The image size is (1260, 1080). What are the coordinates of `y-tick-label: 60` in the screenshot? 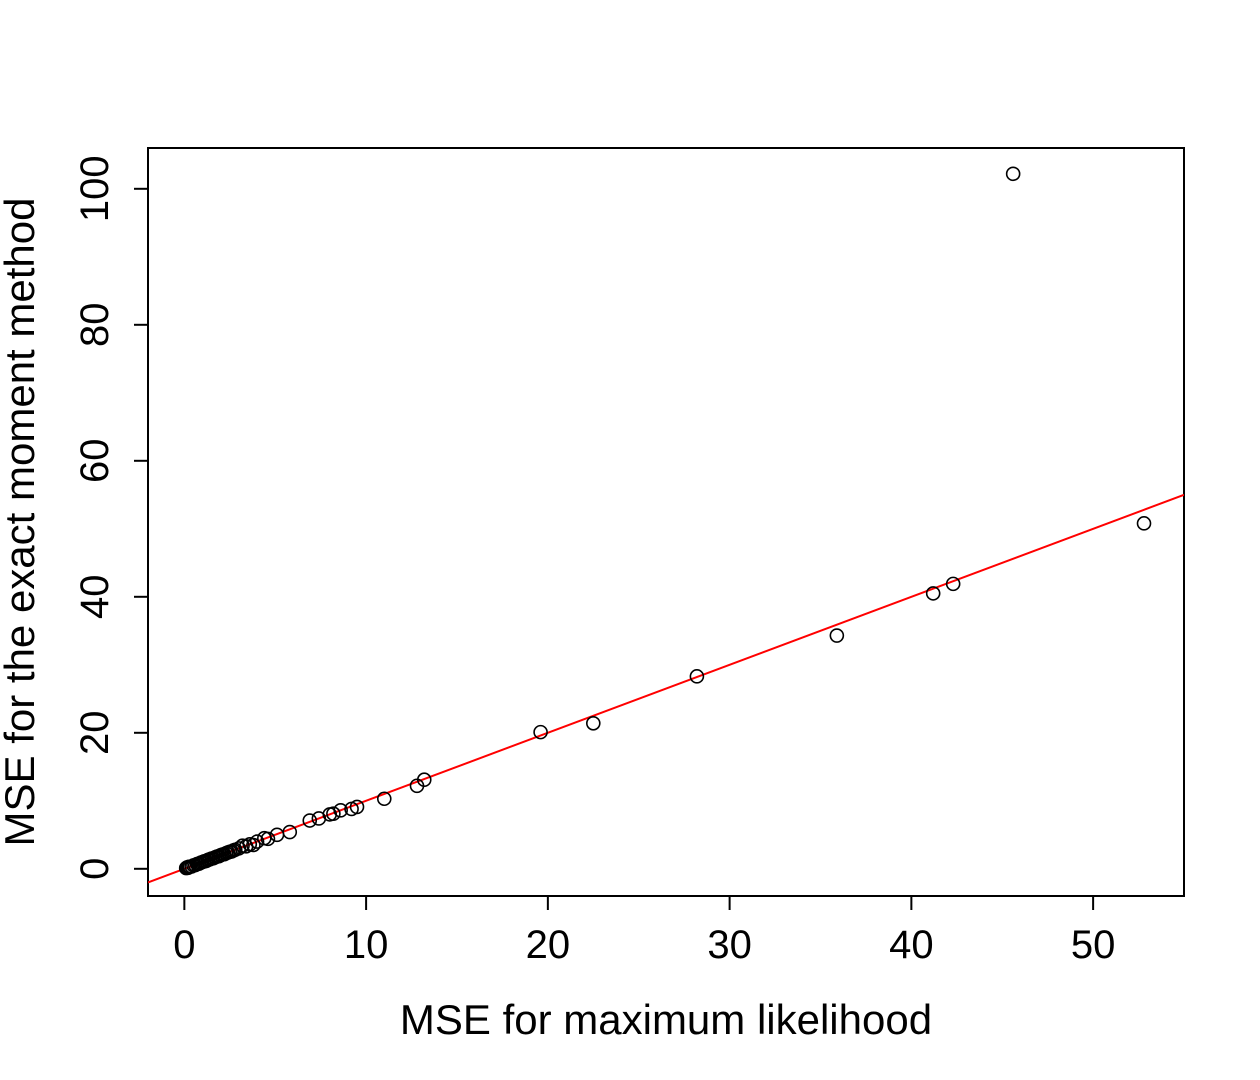 It's located at (95, 461).